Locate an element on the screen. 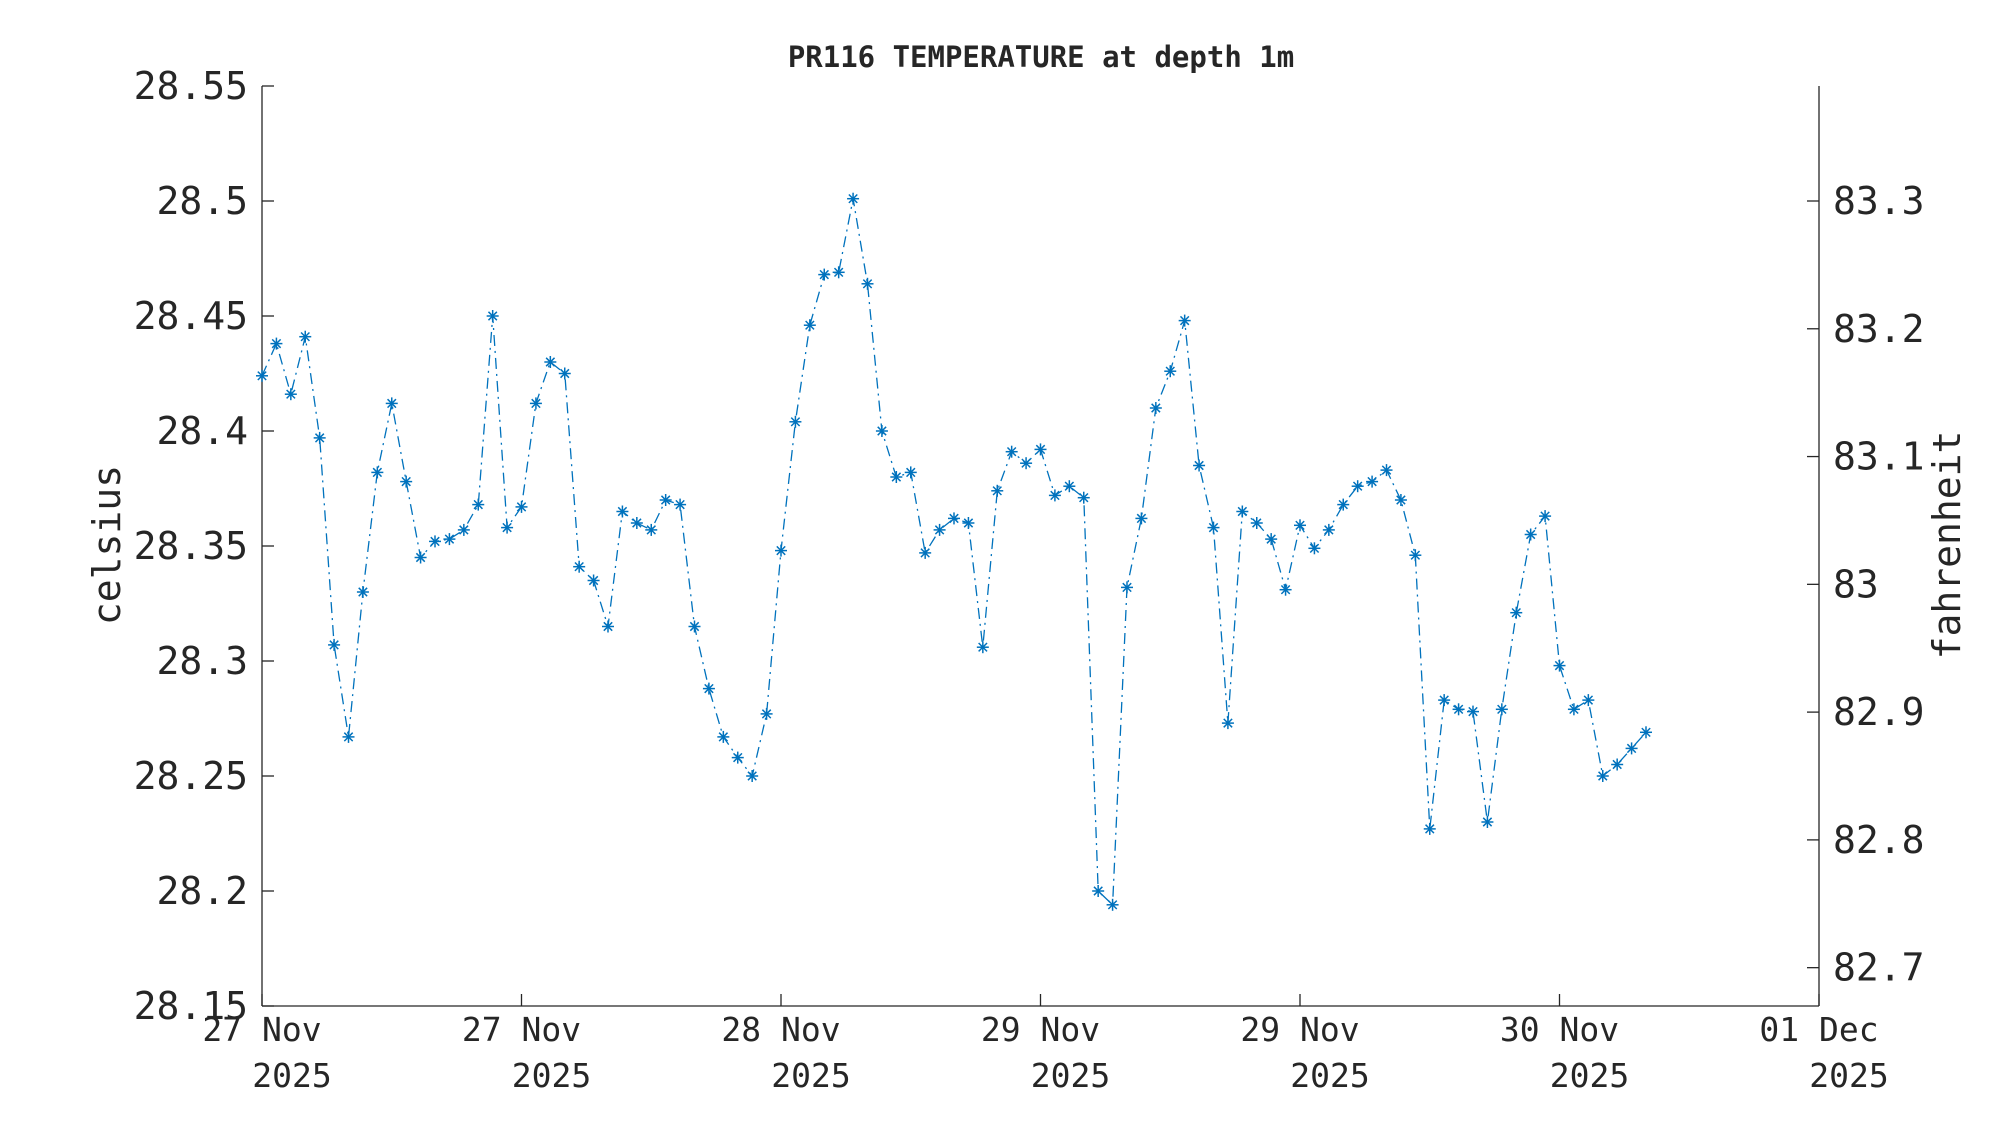 The image size is (2000, 1125). y-tick-label-right: 82.8 is located at coordinates (1879, 840).